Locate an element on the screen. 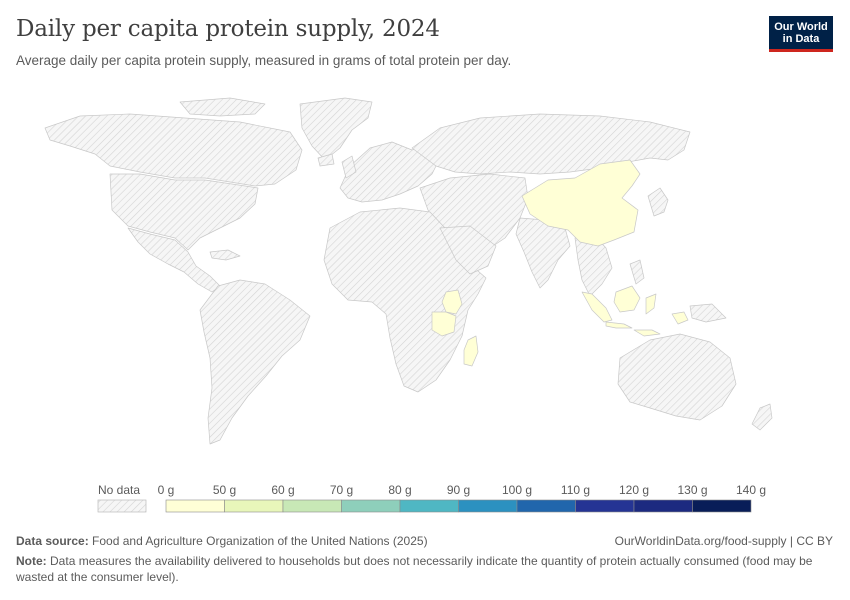 The height and width of the screenshot is (600, 850). papua-new-guinea-shape is located at coordinates (708, 313).